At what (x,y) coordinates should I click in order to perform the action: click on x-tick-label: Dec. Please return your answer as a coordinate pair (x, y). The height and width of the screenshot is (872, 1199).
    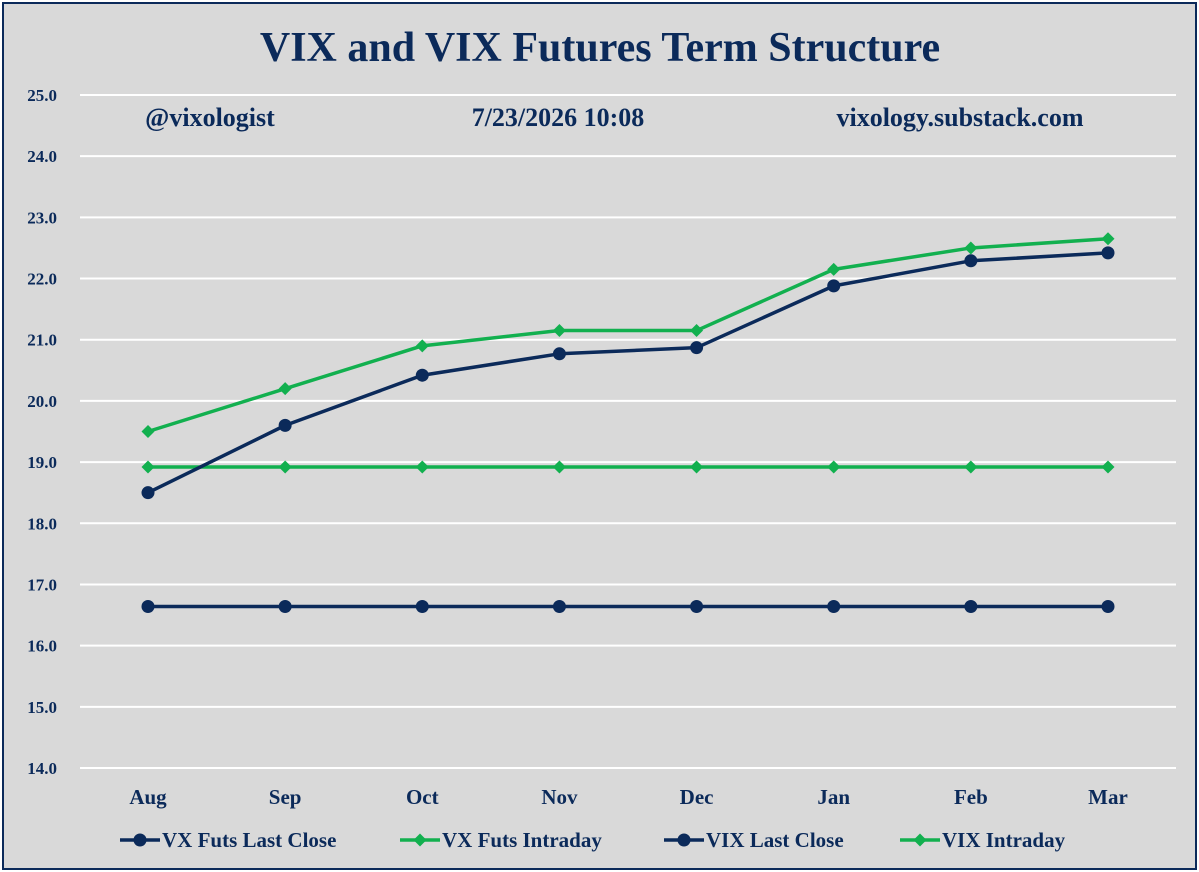
    Looking at the image, I should click on (697, 797).